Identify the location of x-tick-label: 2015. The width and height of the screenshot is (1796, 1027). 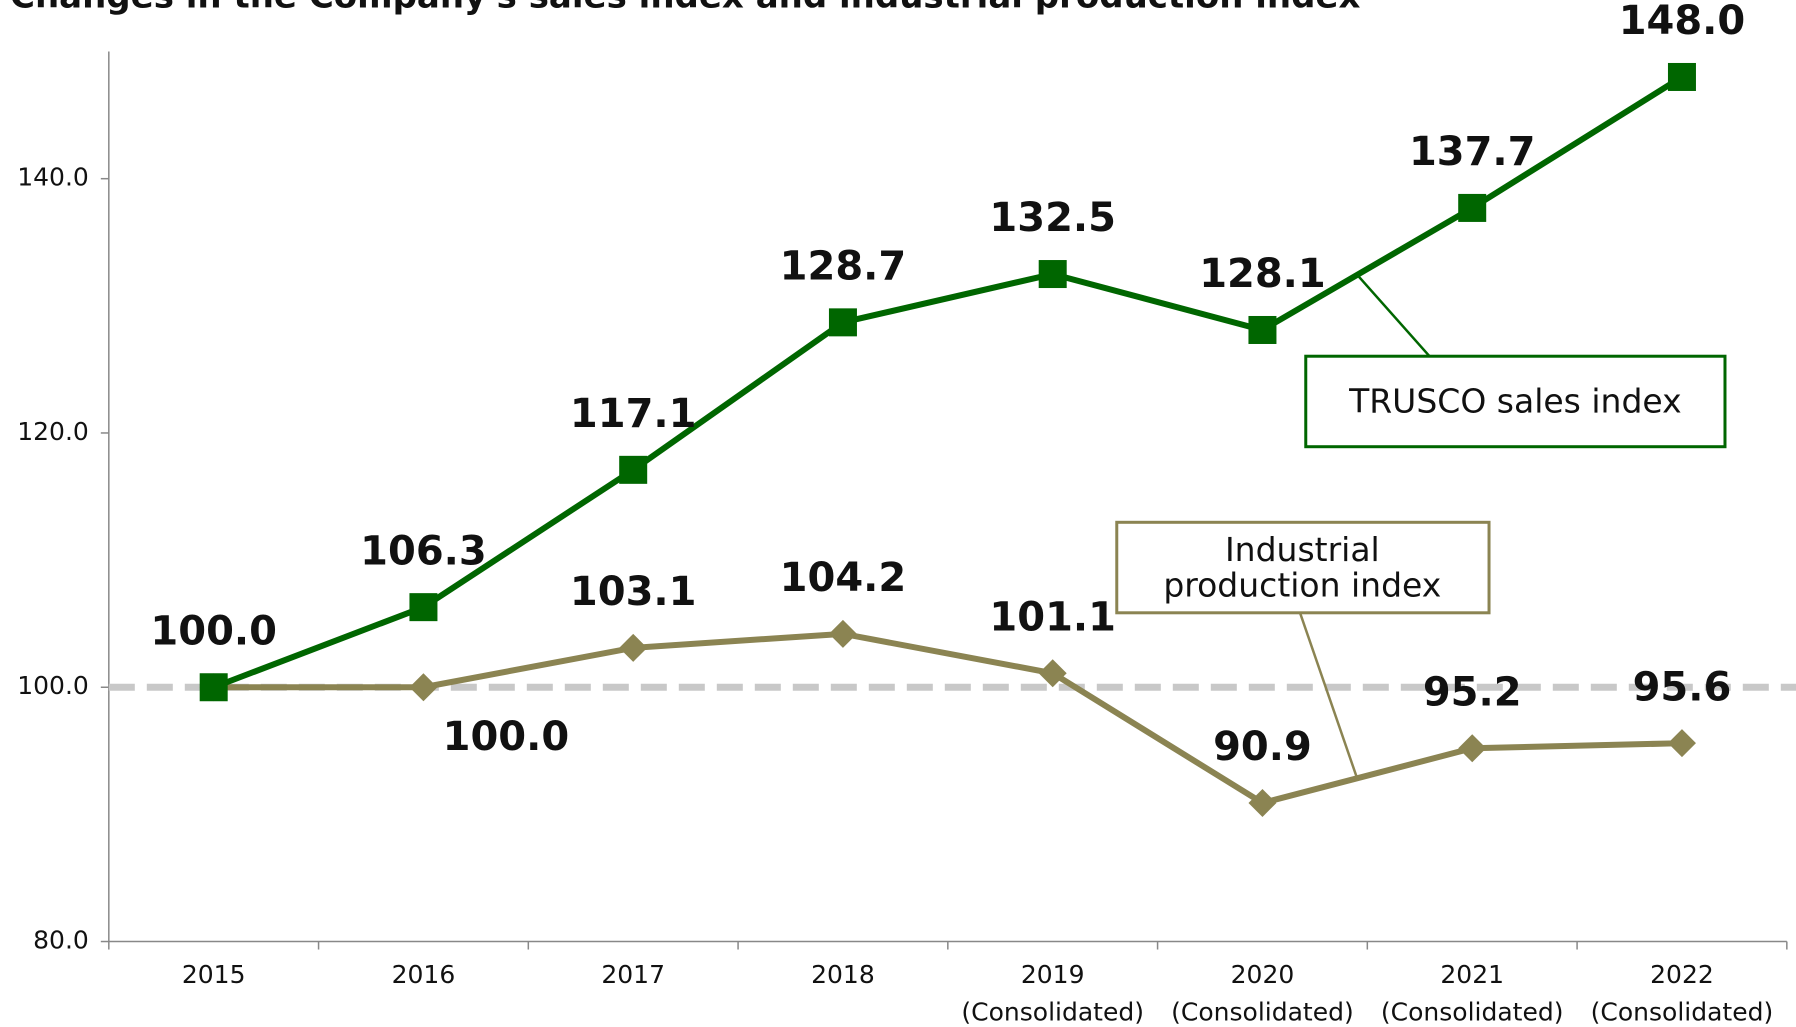
(214, 974).